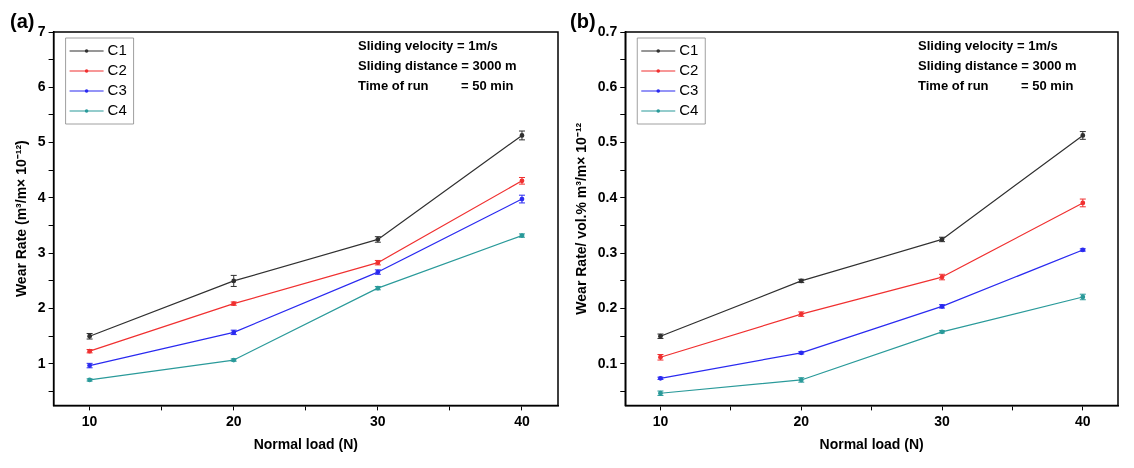 Image resolution: width=1134 pixels, height=468 pixels. What do you see at coordinates (41, 252) in the screenshot?
I see `y-tick-label: 3` at bounding box center [41, 252].